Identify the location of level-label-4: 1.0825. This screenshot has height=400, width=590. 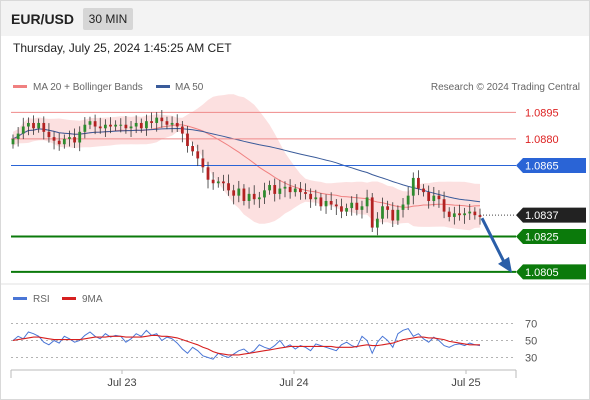
(542, 237).